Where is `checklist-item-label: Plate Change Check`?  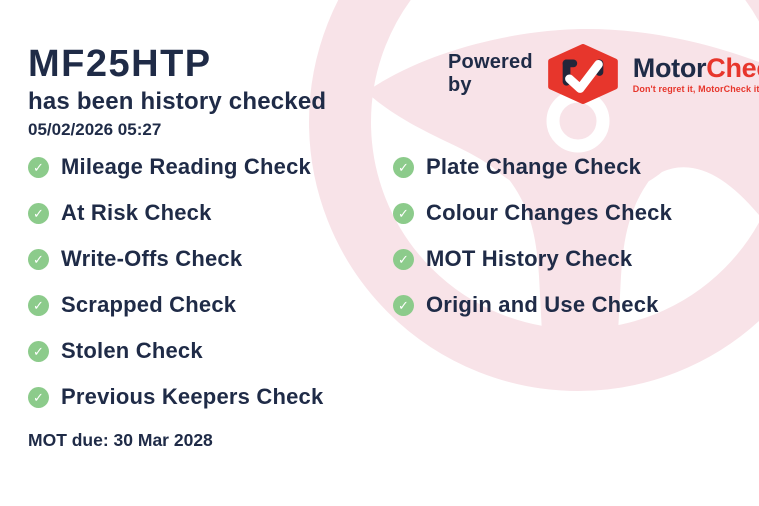
checklist-item-label: Plate Change Check is located at coordinates (534, 166).